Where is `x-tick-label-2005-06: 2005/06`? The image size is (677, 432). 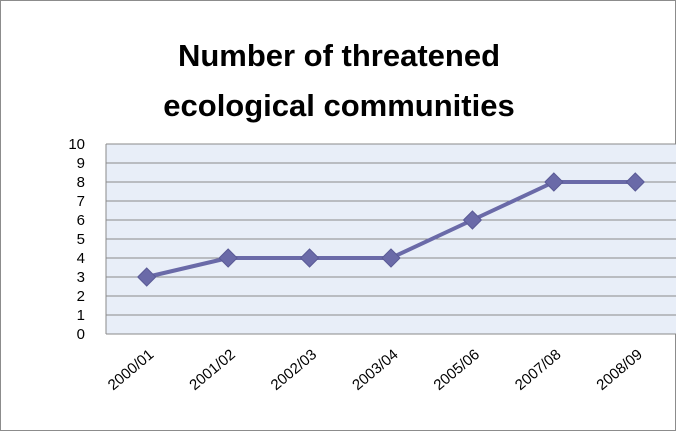
x-tick-label-2005-06: 2005/06 is located at coordinates (457, 370).